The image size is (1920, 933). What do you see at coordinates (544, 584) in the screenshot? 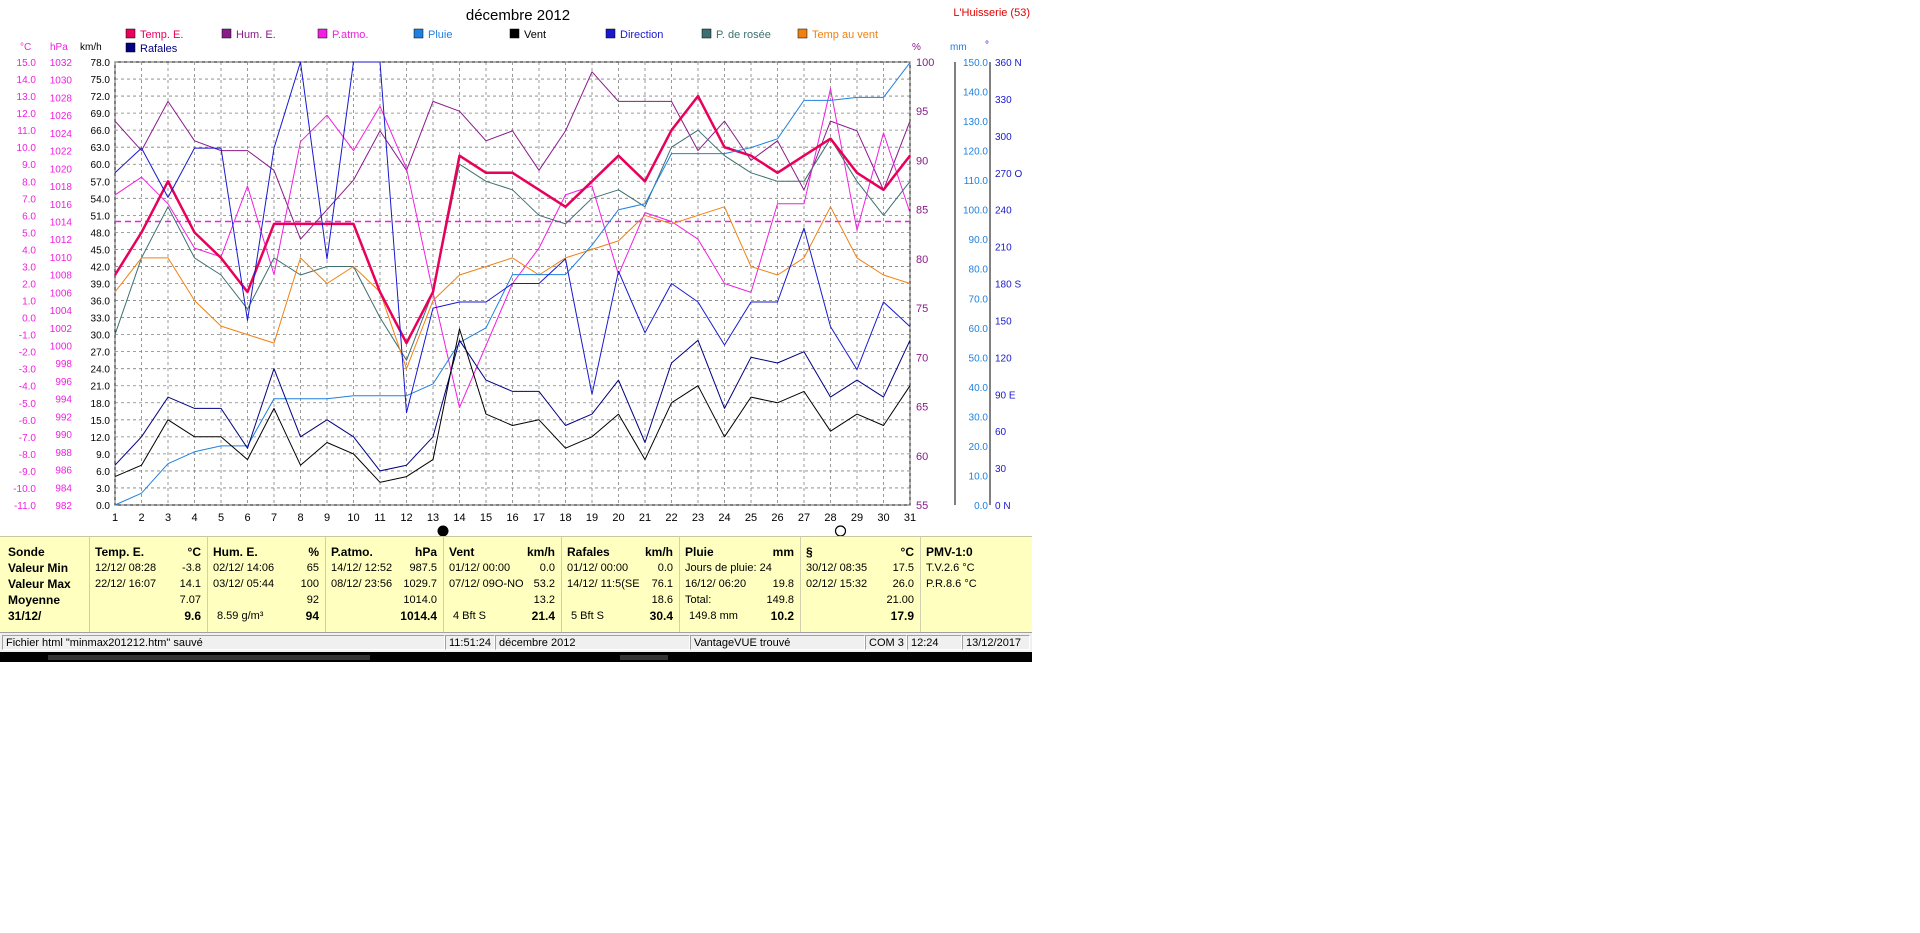
I see `wind-max-value: 53.2` at bounding box center [544, 584].